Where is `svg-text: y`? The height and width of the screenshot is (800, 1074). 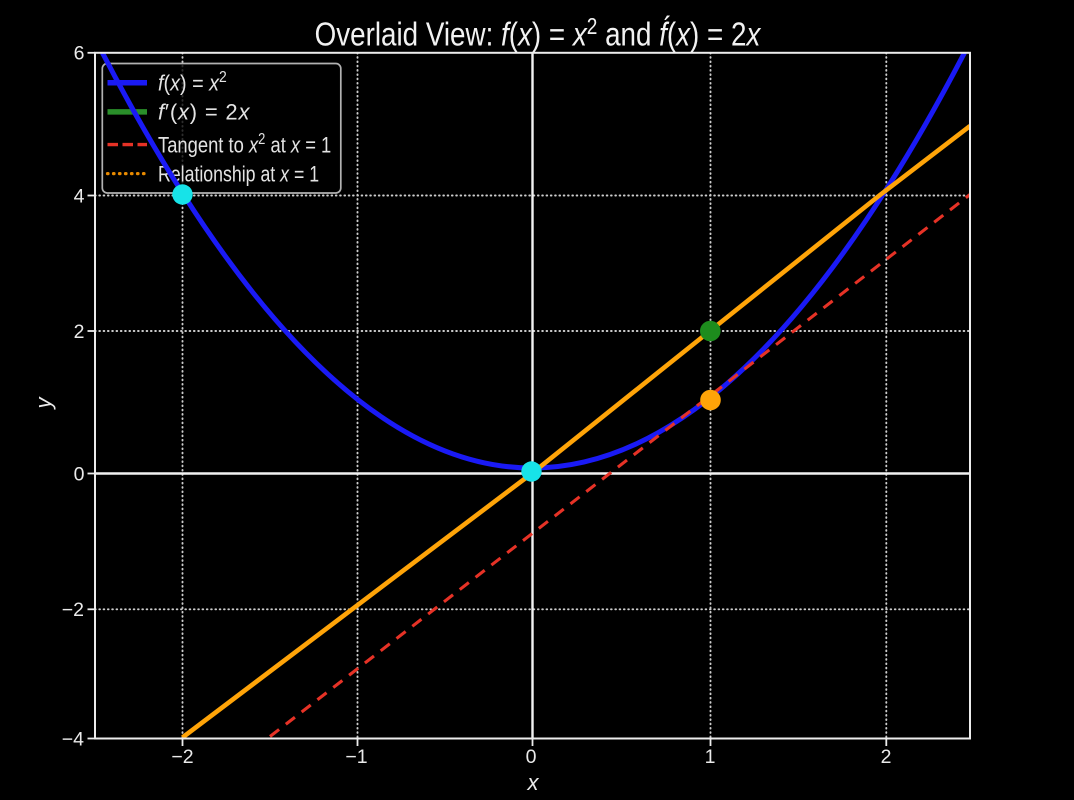 svg-text: y is located at coordinates (43, 403).